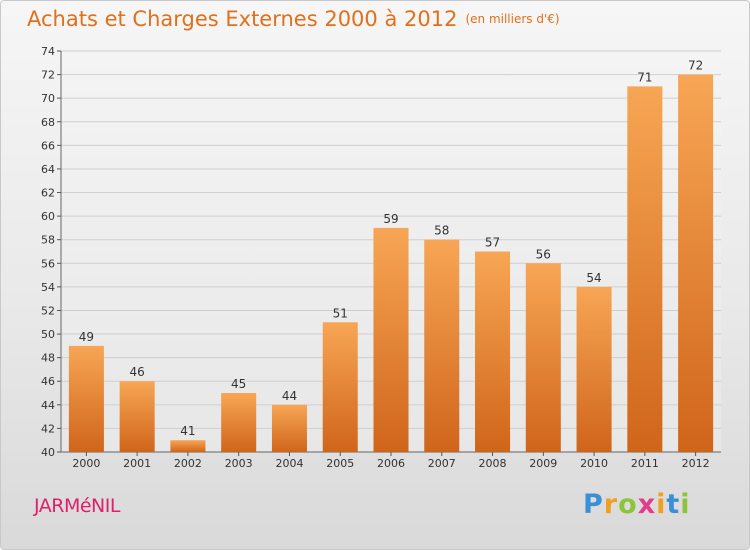  Describe the element at coordinates (48, 98) in the screenshot. I see `ytick-label-70: 70` at that location.